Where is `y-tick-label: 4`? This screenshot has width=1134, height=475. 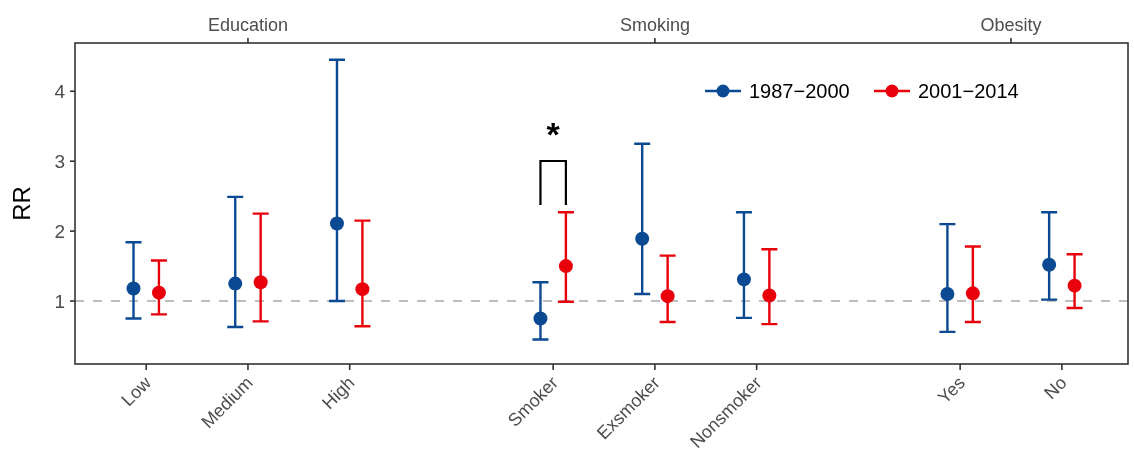
y-tick-label: 4 is located at coordinates (60, 92).